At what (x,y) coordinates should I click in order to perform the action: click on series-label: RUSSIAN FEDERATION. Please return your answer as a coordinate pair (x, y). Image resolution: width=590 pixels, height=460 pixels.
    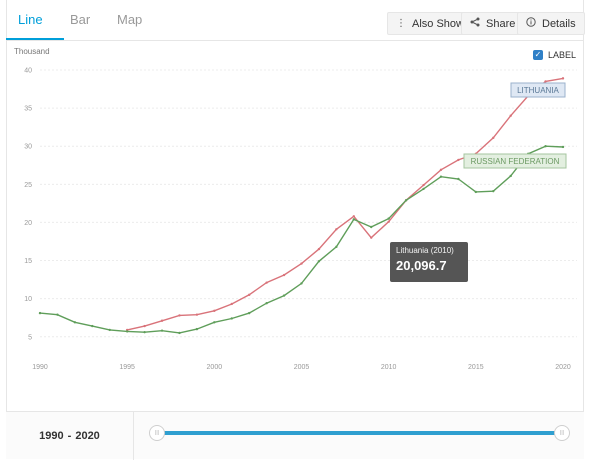
    Looking at the image, I should click on (515, 161).